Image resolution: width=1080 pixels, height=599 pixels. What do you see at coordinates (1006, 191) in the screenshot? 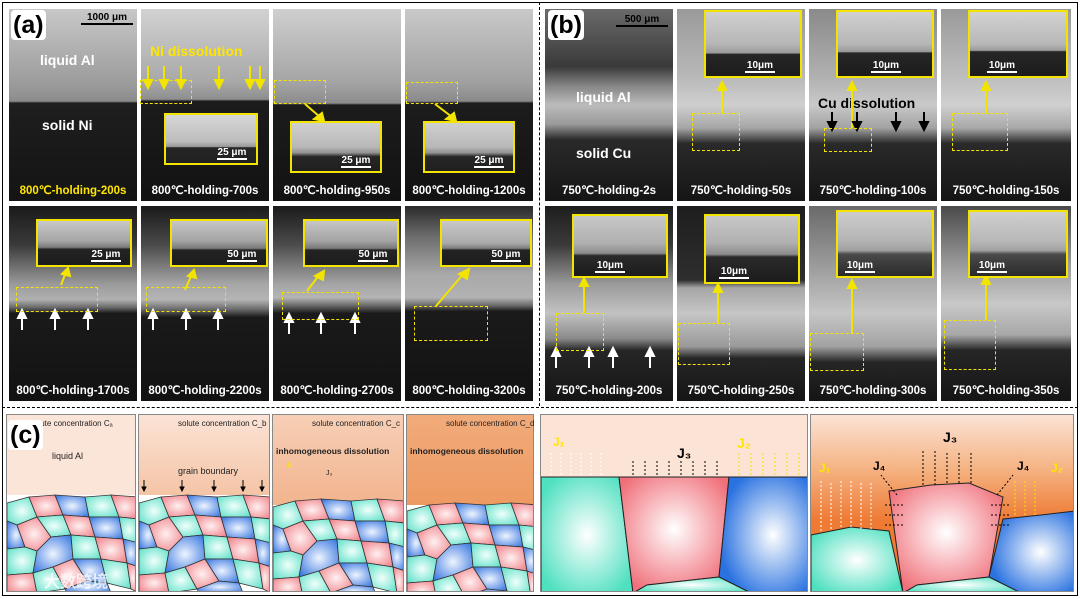
I see `b-caption: 750℃-holding-150s` at bounding box center [1006, 191].